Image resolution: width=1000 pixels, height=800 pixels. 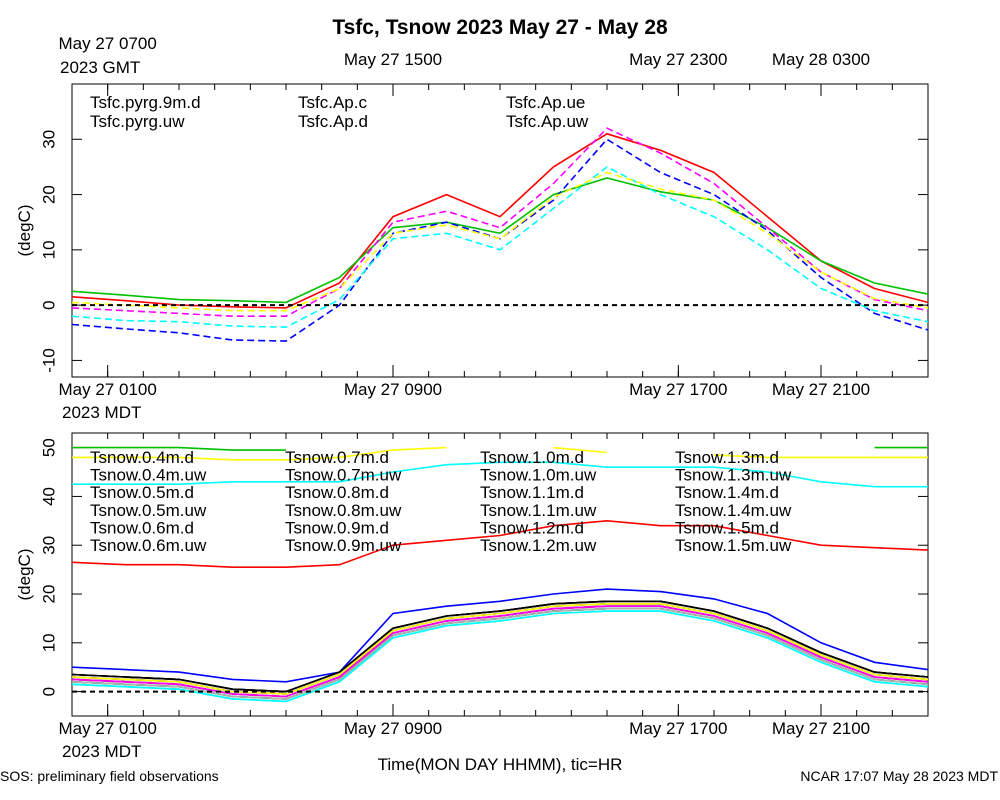 What do you see at coordinates (142, 492) in the screenshot?
I see `legend-entry: Tsnow.0.5m.d` at bounding box center [142, 492].